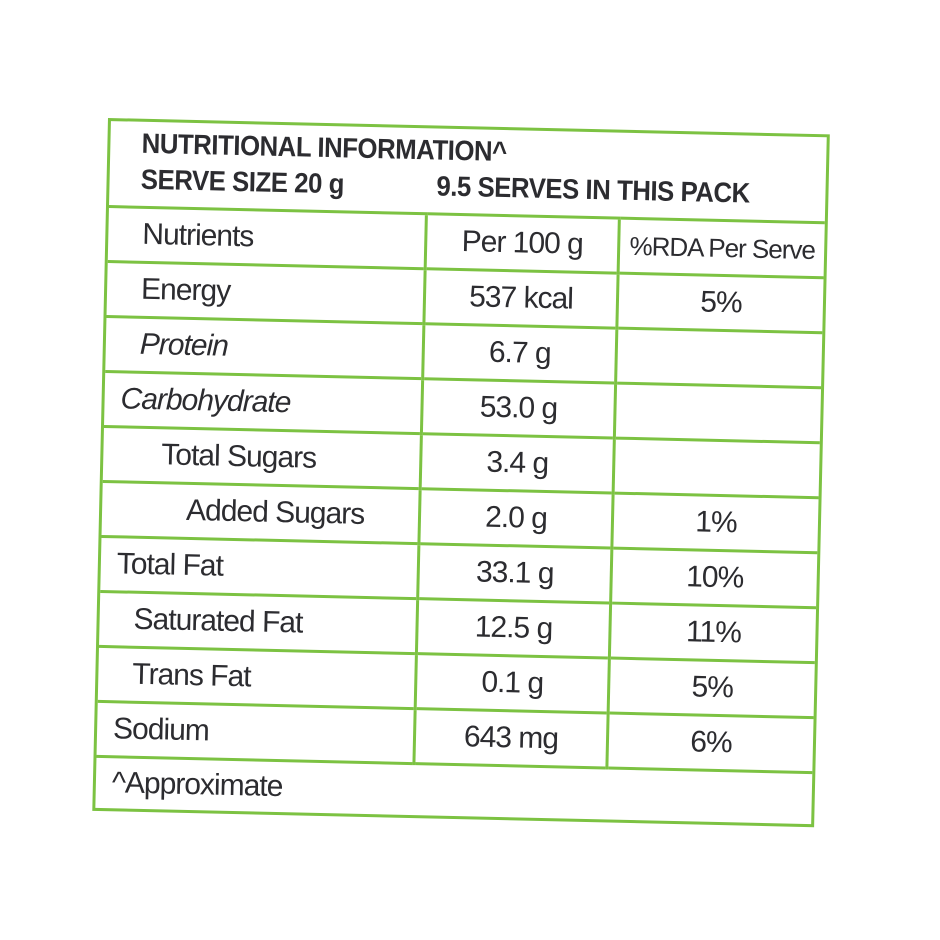  Describe the element at coordinates (514, 573) in the screenshot. I see `per100-value: 33.1 g` at that location.